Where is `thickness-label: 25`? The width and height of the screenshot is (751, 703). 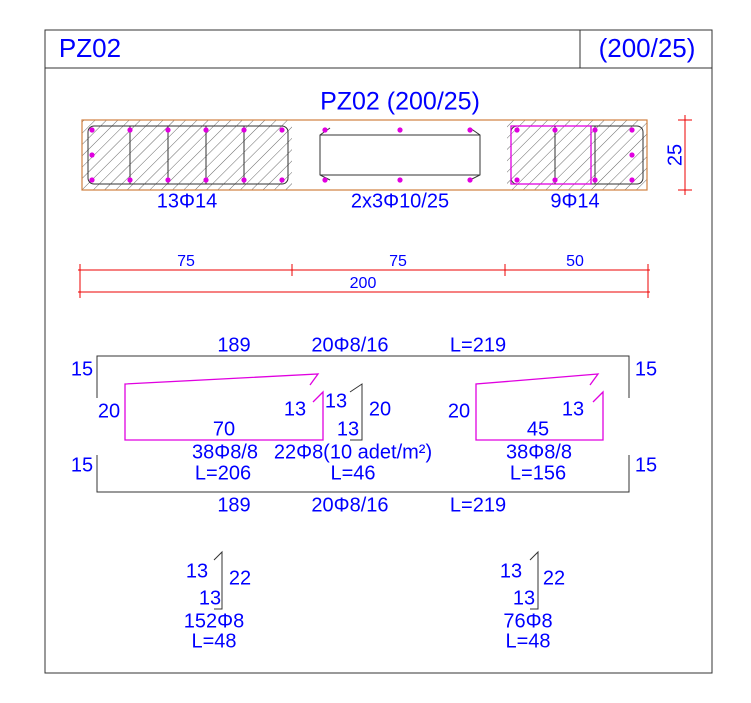 thickness-label: 25 is located at coordinates (675, 155).